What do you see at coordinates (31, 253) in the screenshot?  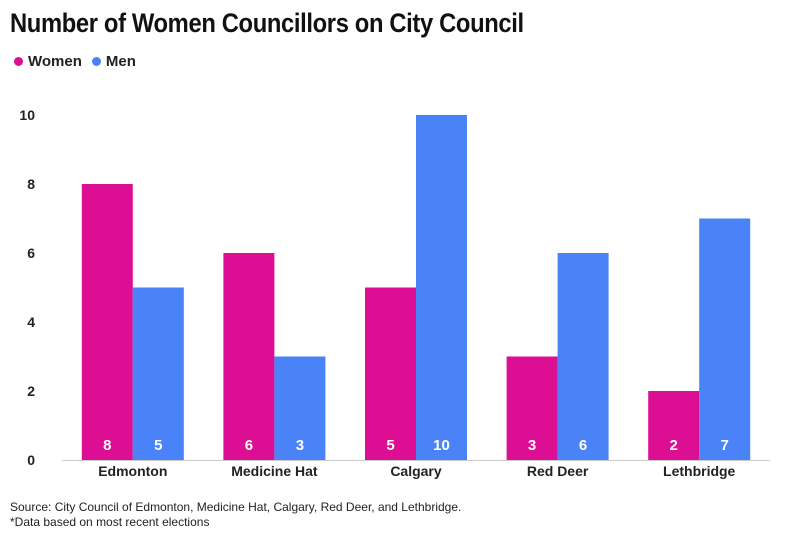 I see `y-tick-label: 6` at bounding box center [31, 253].